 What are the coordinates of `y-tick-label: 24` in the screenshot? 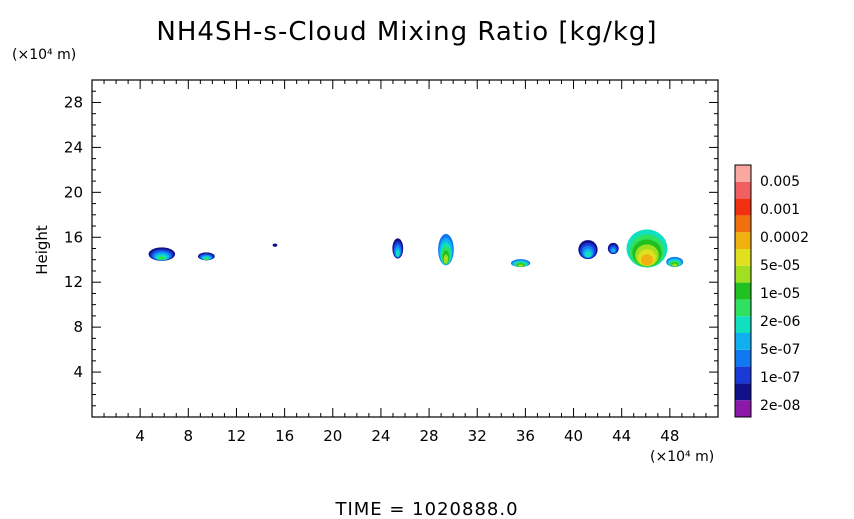 It's located at (73, 147).